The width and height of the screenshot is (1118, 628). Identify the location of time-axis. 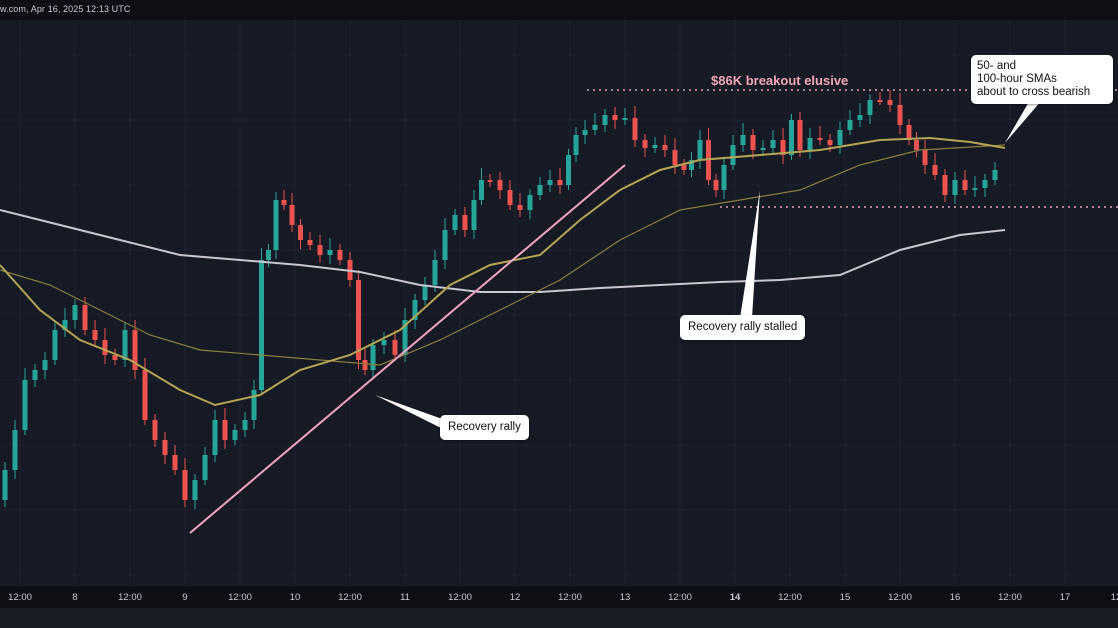
(559, 597).